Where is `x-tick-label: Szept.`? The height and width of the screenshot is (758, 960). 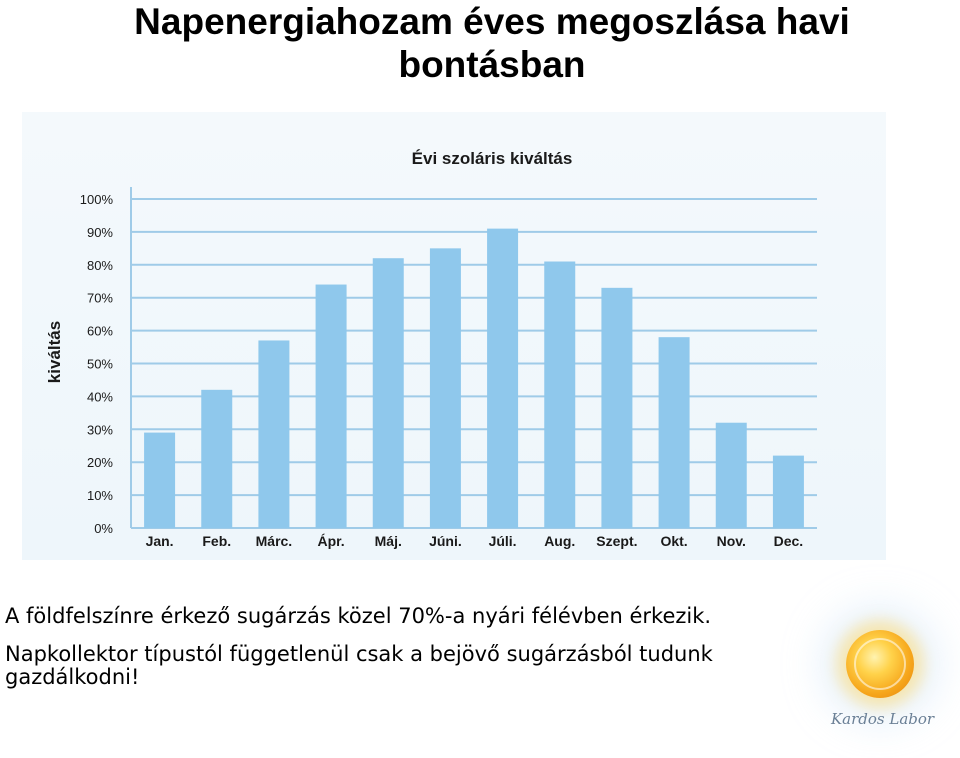
x-tick-label: Szept. is located at coordinates (616, 541).